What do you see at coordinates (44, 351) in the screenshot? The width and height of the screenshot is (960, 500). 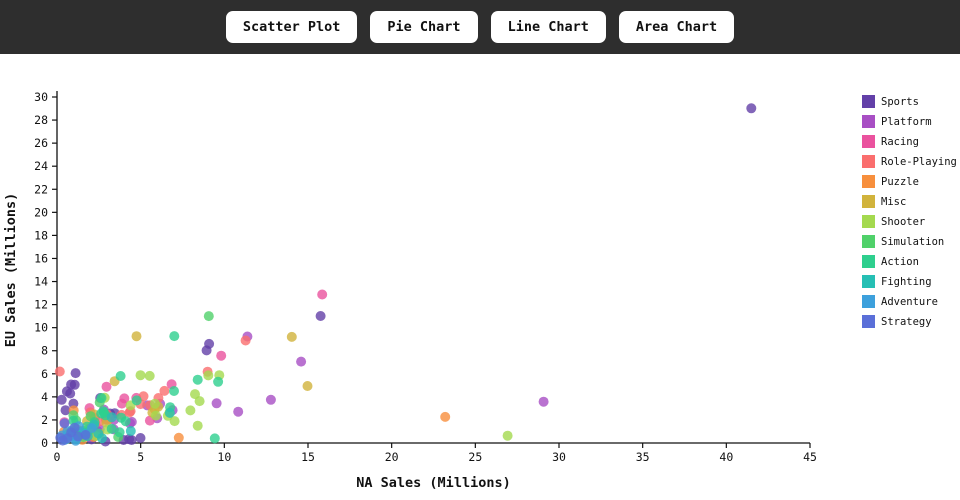 I see `y-tick-label: 8` at bounding box center [44, 351].